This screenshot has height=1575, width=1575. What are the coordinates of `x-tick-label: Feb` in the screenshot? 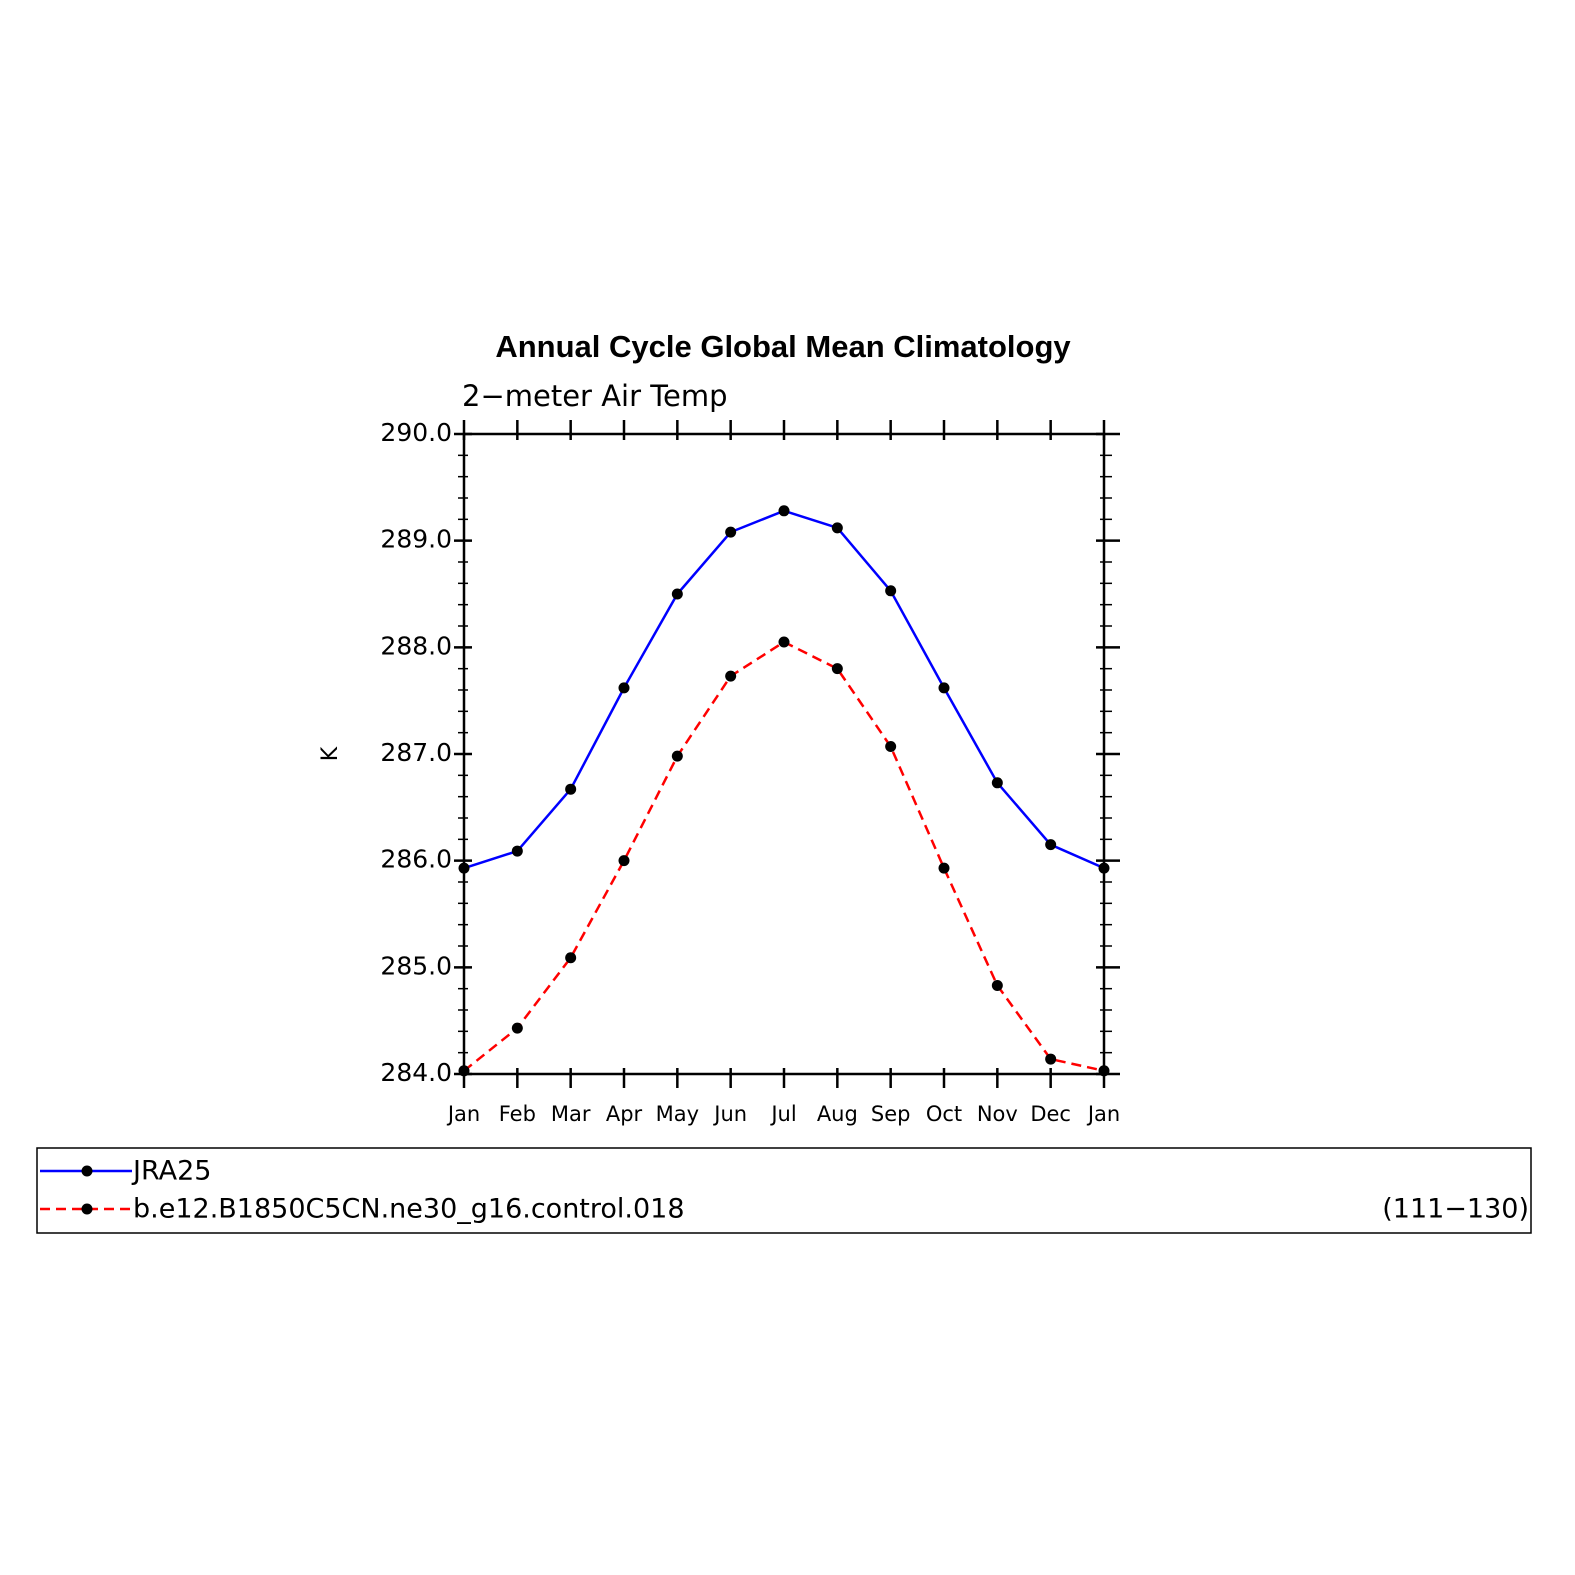 It's located at (517, 1114).